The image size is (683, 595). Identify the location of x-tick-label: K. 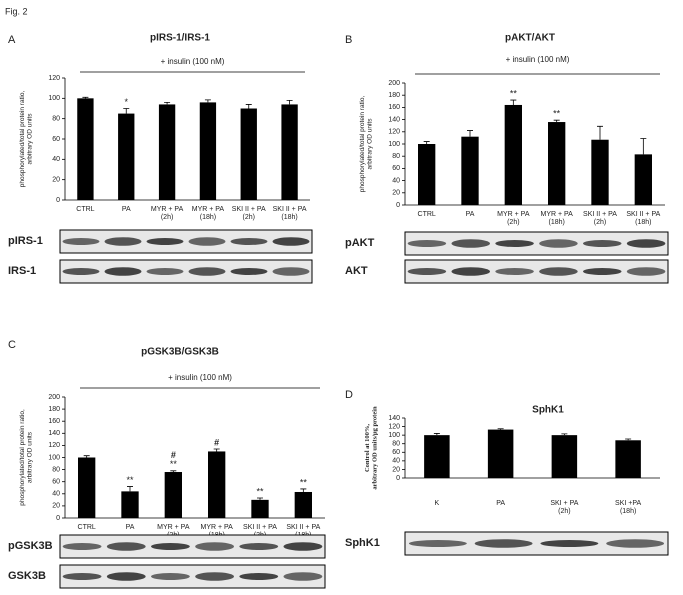
(437, 503).